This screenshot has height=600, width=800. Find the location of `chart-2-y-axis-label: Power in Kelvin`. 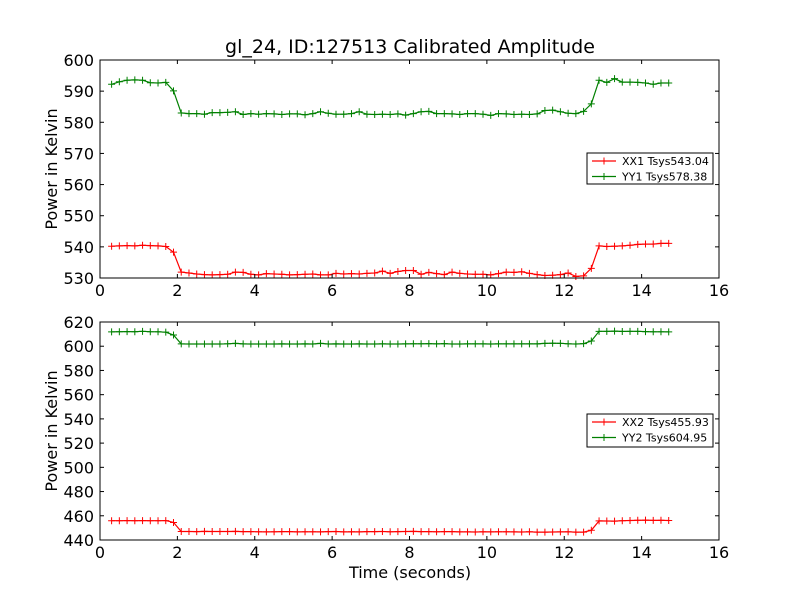

chart-2-y-axis-label: Power in Kelvin is located at coordinates (51, 430).